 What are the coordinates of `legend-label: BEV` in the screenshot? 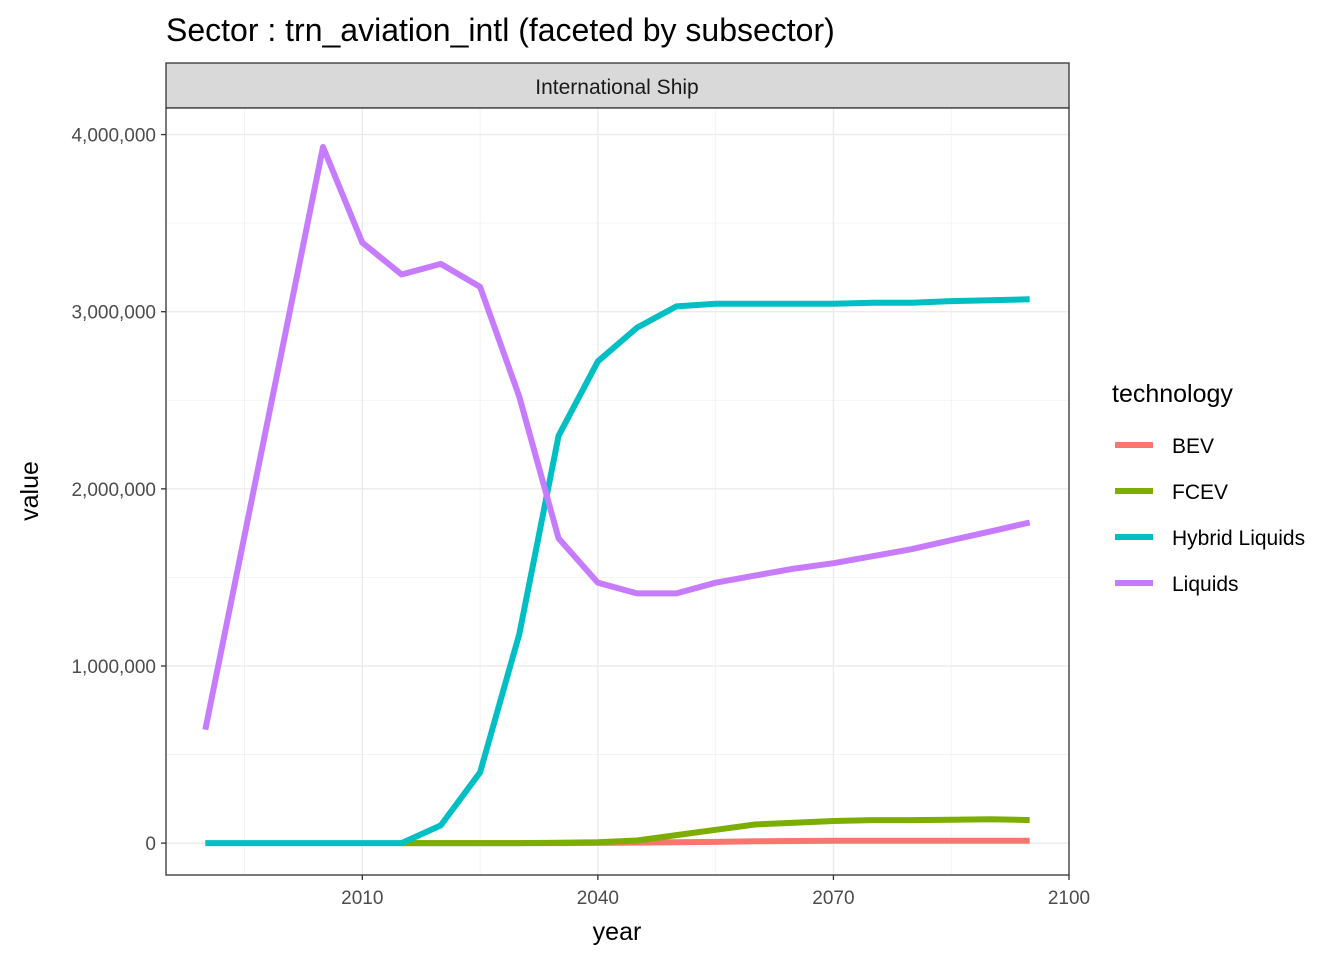 It's located at (1193, 446).